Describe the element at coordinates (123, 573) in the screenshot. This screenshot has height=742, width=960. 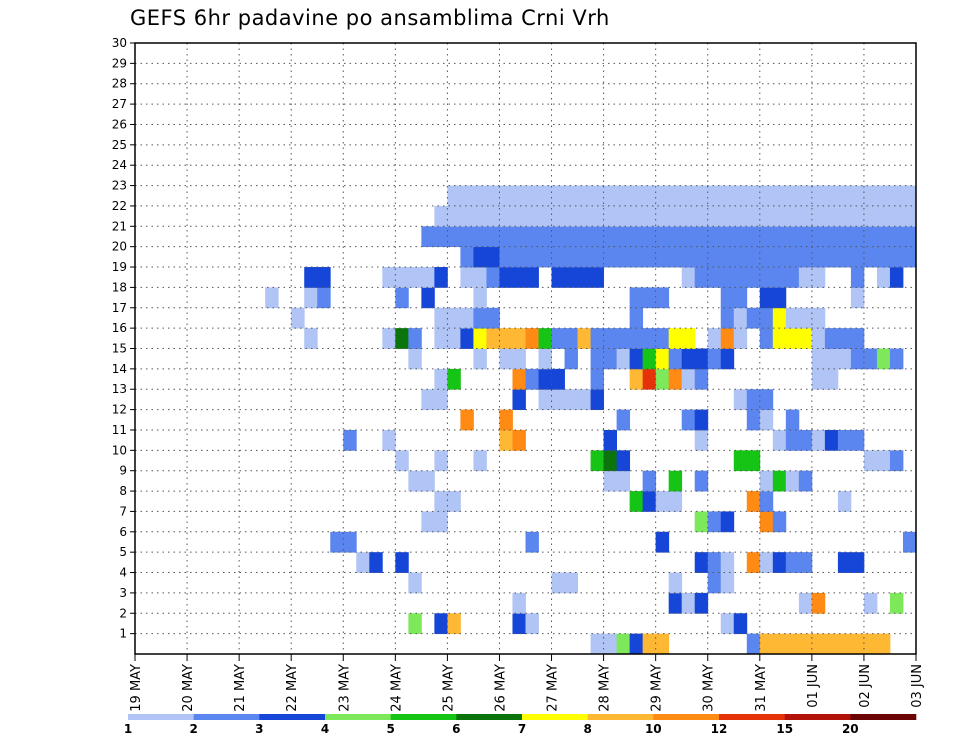
I see `y-tick-label: 4` at that location.